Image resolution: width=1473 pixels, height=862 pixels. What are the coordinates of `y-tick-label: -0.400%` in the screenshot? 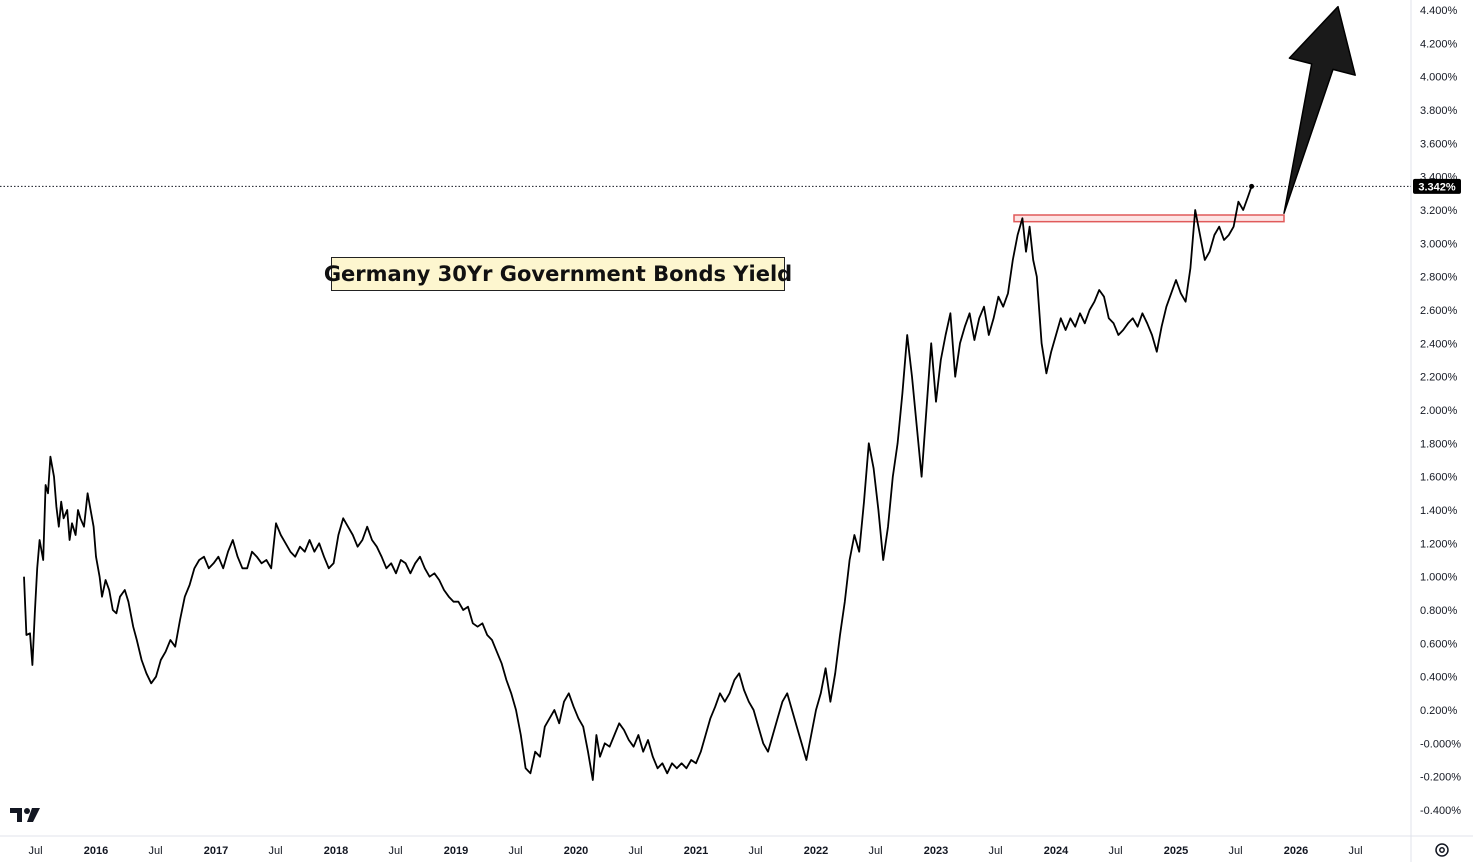 It's located at (1440, 811).